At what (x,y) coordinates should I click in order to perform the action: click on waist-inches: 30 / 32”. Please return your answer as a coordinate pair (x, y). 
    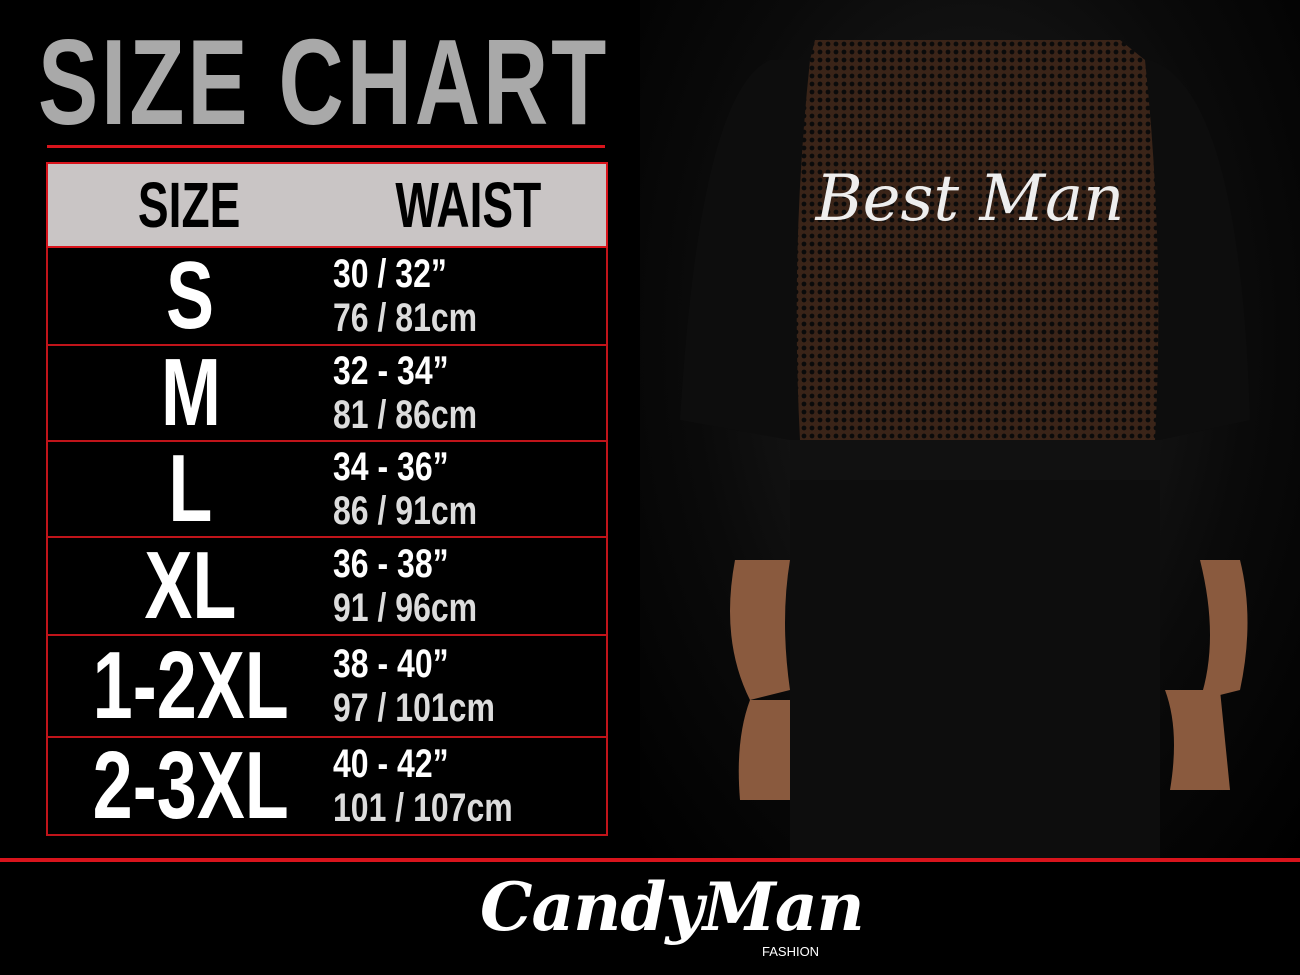
    Looking at the image, I should click on (390, 274).